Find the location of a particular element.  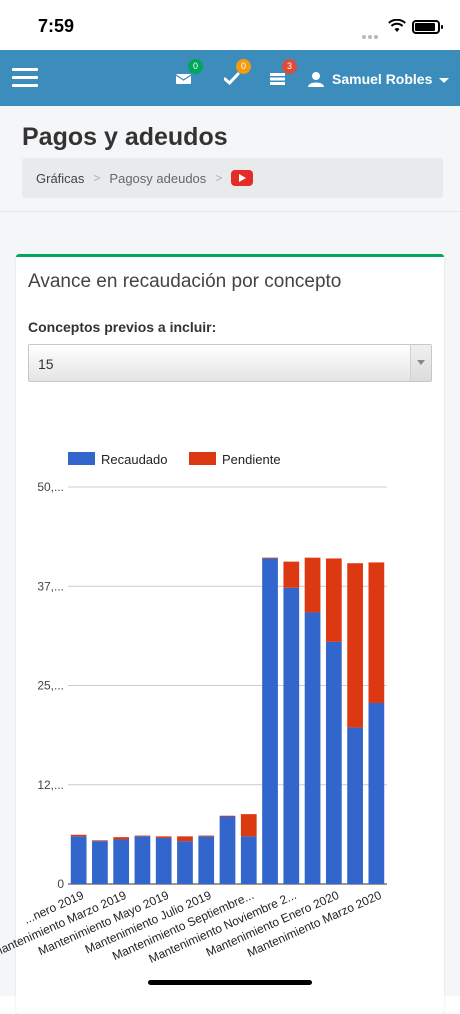

breadcrumb-link-graficas: Gráficas is located at coordinates (60, 178).